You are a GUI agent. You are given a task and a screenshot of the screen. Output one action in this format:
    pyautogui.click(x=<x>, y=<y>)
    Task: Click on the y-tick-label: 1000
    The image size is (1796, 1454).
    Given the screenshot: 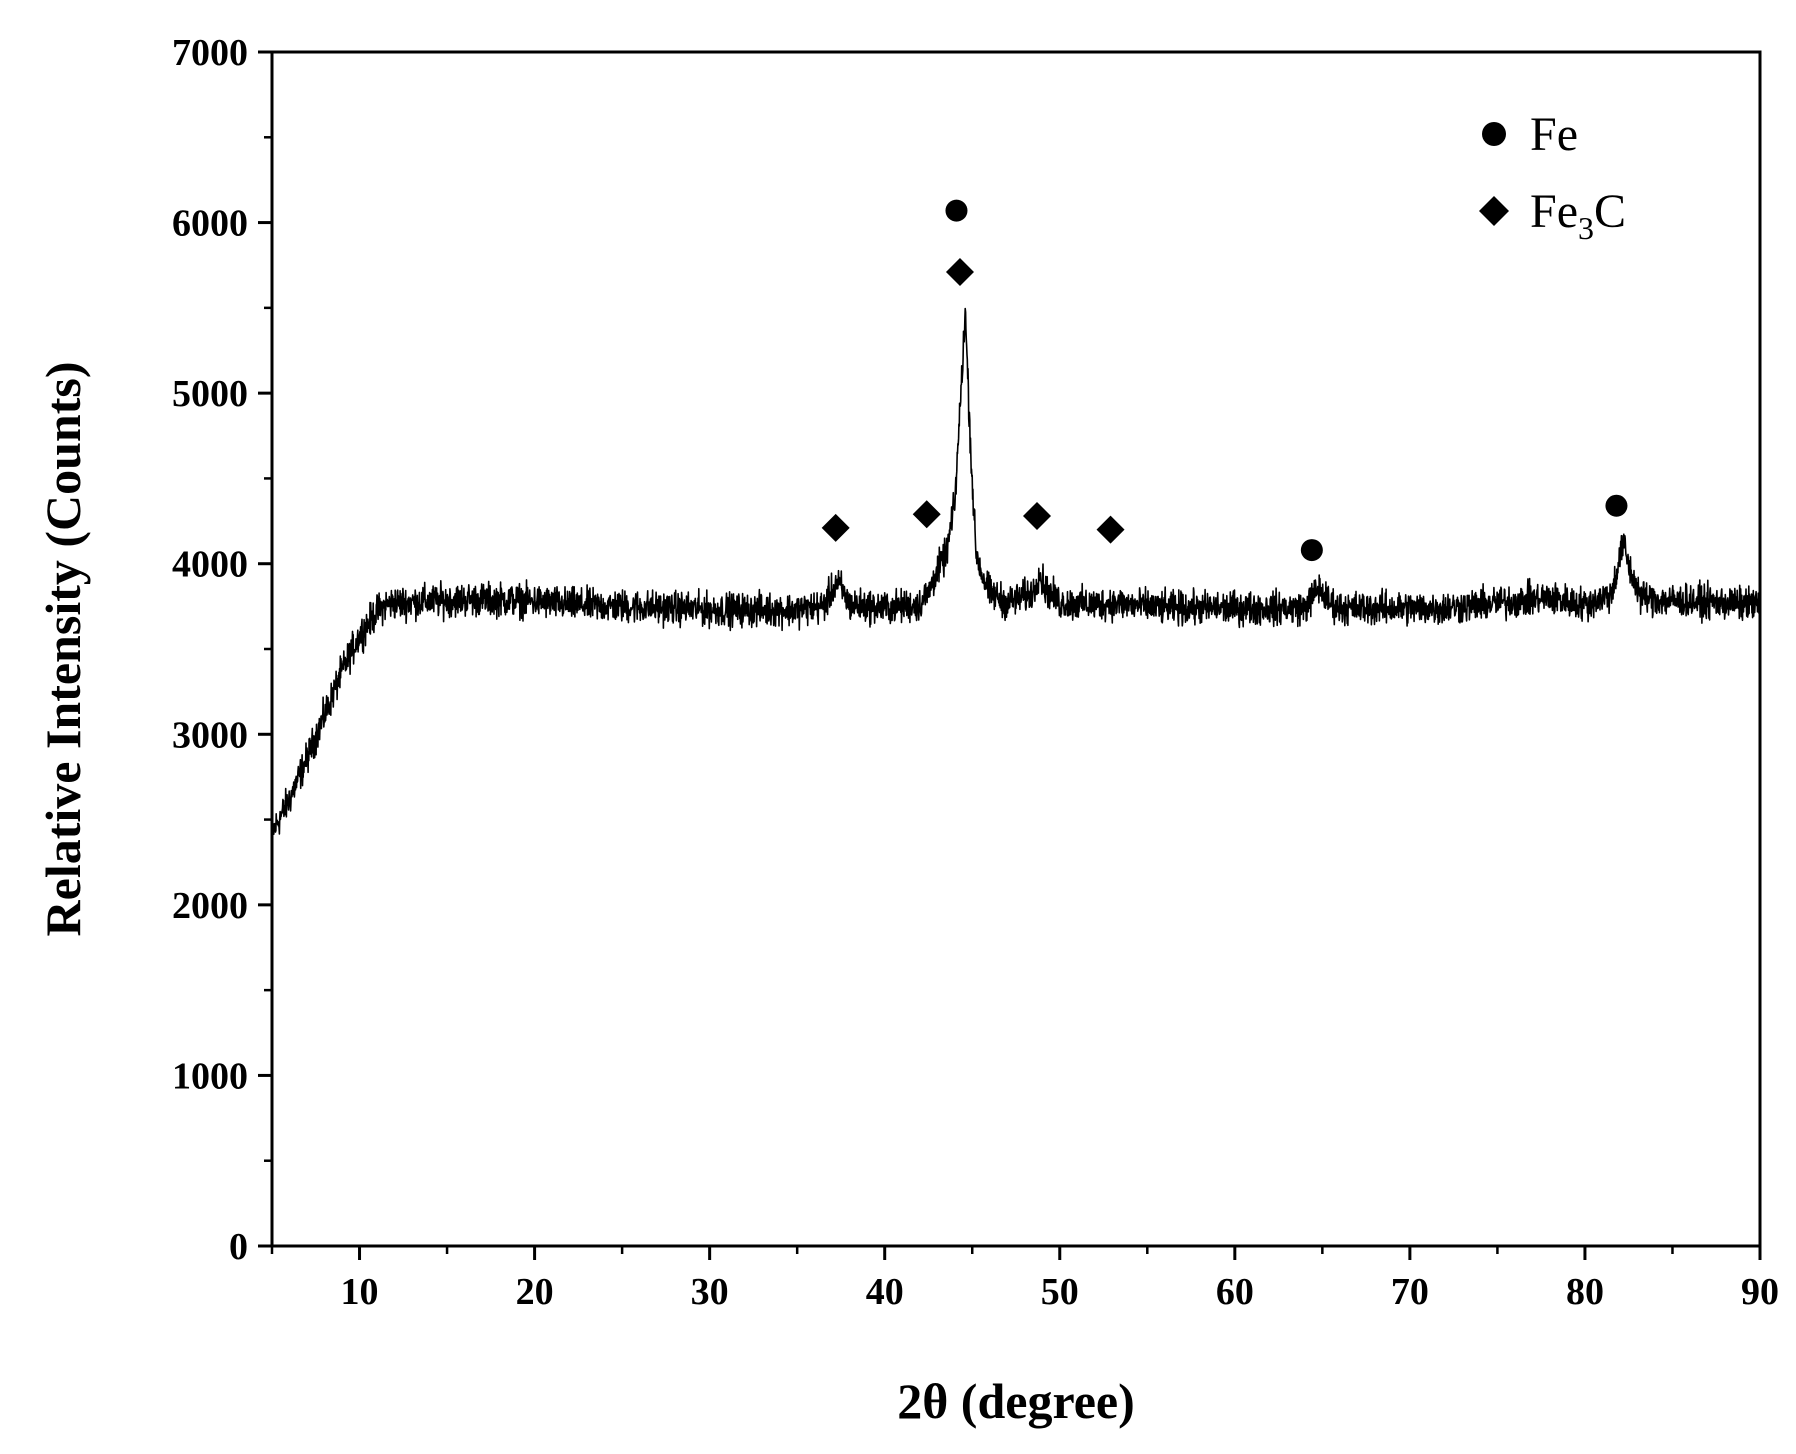 What is the action you would take?
    pyautogui.click(x=210, y=1076)
    